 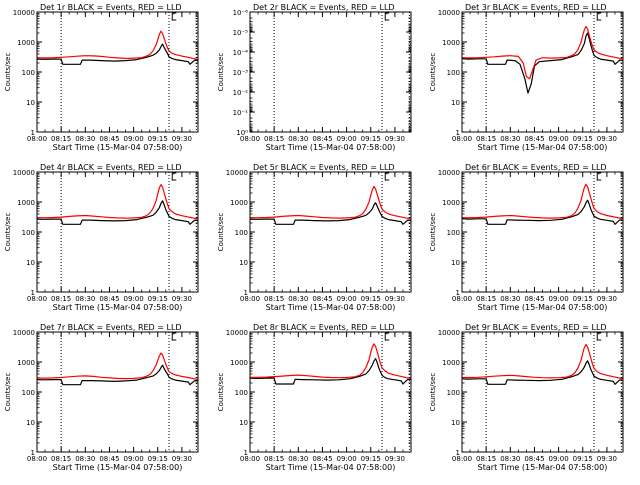 What do you see at coordinates (324, 327) in the screenshot?
I see `chart-title: Det 8r BLACK = Events, RED = LLD` at bounding box center [324, 327].